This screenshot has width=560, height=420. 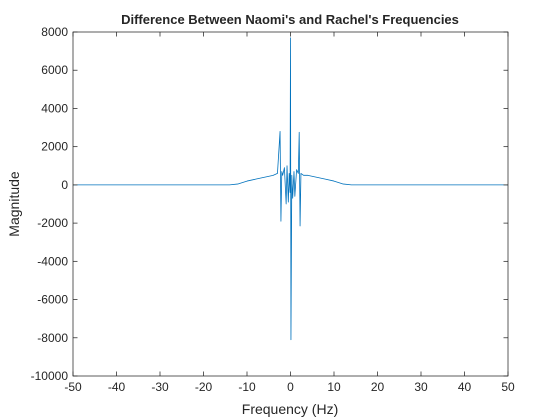 What do you see at coordinates (14, 204) in the screenshot?
I see `y-axis-label: Magnitude` at bounding box center [14, 204].